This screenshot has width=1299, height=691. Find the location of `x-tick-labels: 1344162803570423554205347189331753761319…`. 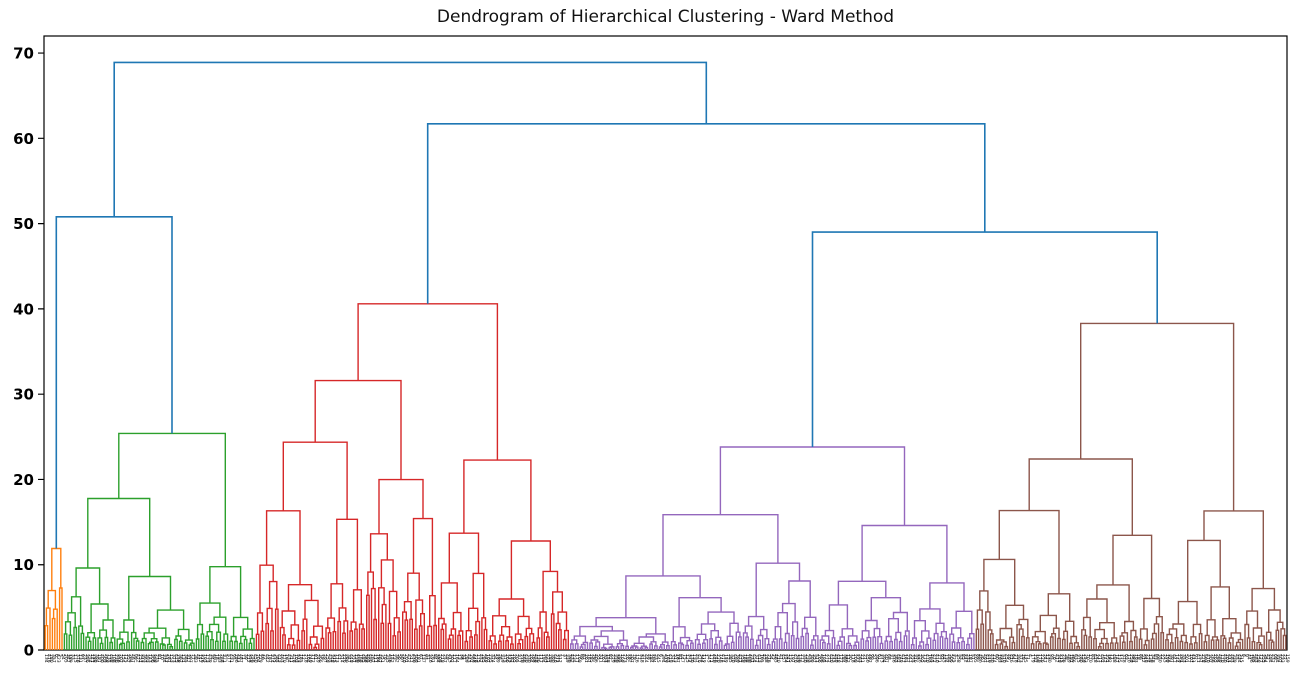

x-tick-labels: 1344162803570423554205347189331753761319… is located at coordinates (666, 658).